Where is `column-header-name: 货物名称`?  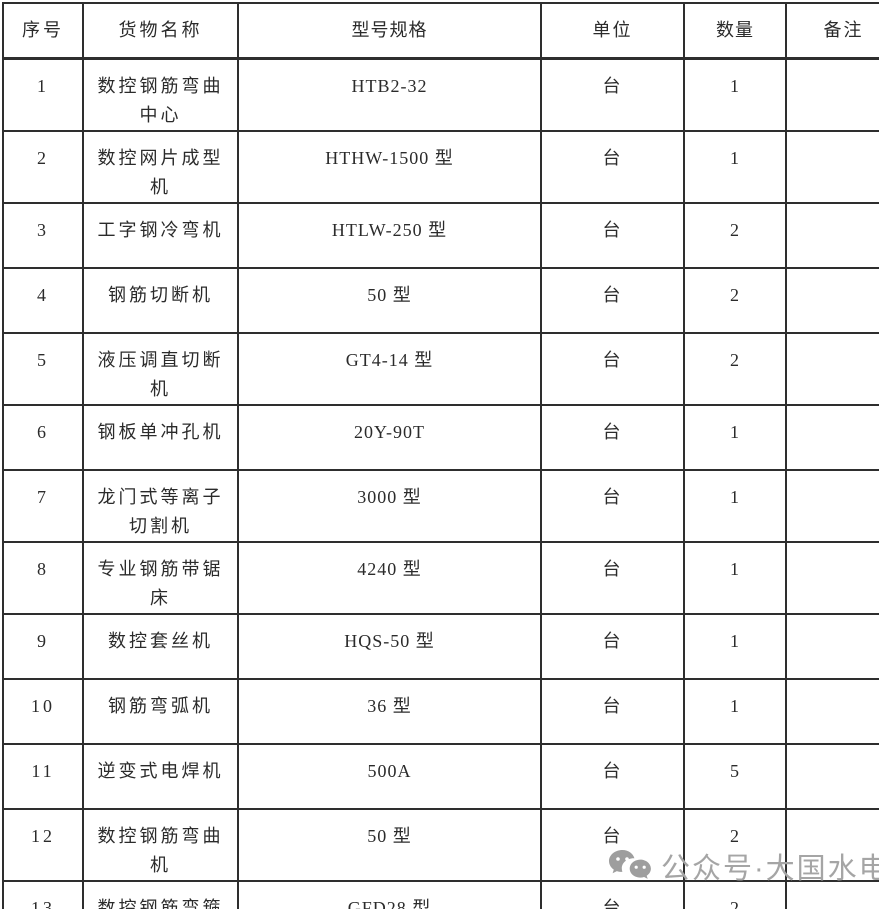 column-header-name: 货物名称 is located at coordinates (160, 31).